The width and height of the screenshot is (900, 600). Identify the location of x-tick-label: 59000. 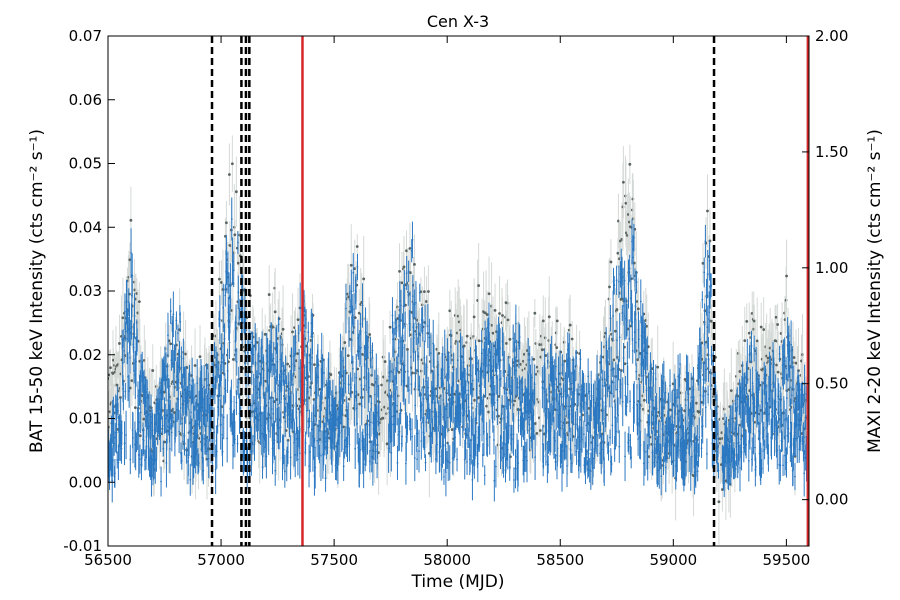
(673, 560).